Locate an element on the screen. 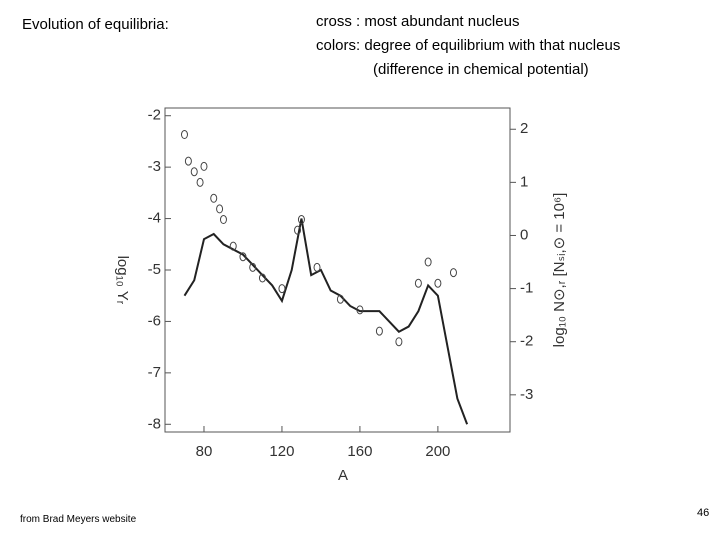 This screenshot has width=720, height=540. page-number: 46 is located at coordinates (703, 513).